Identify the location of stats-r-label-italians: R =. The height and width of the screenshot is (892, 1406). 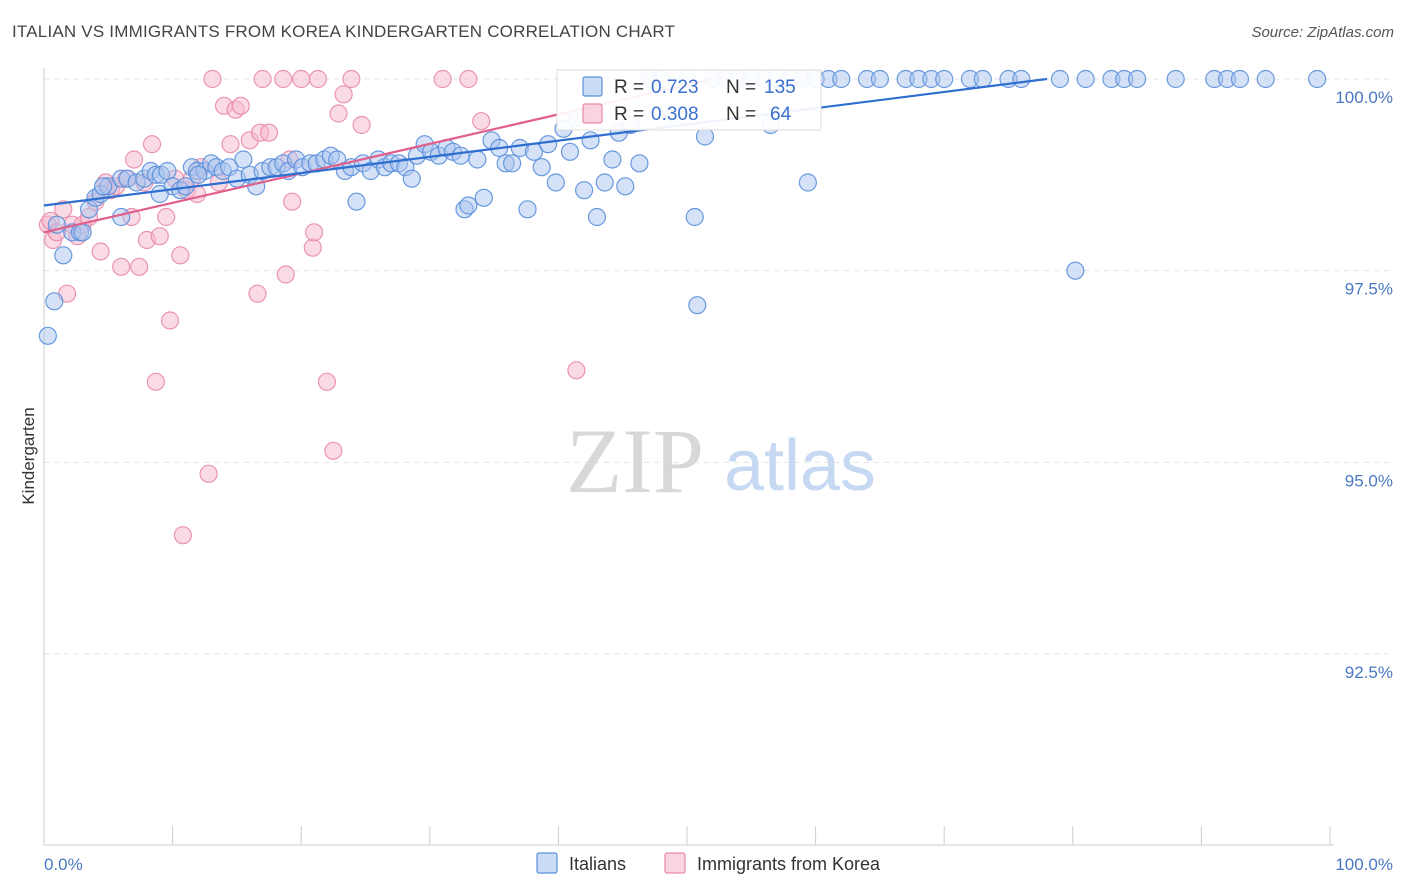
(629, 87).